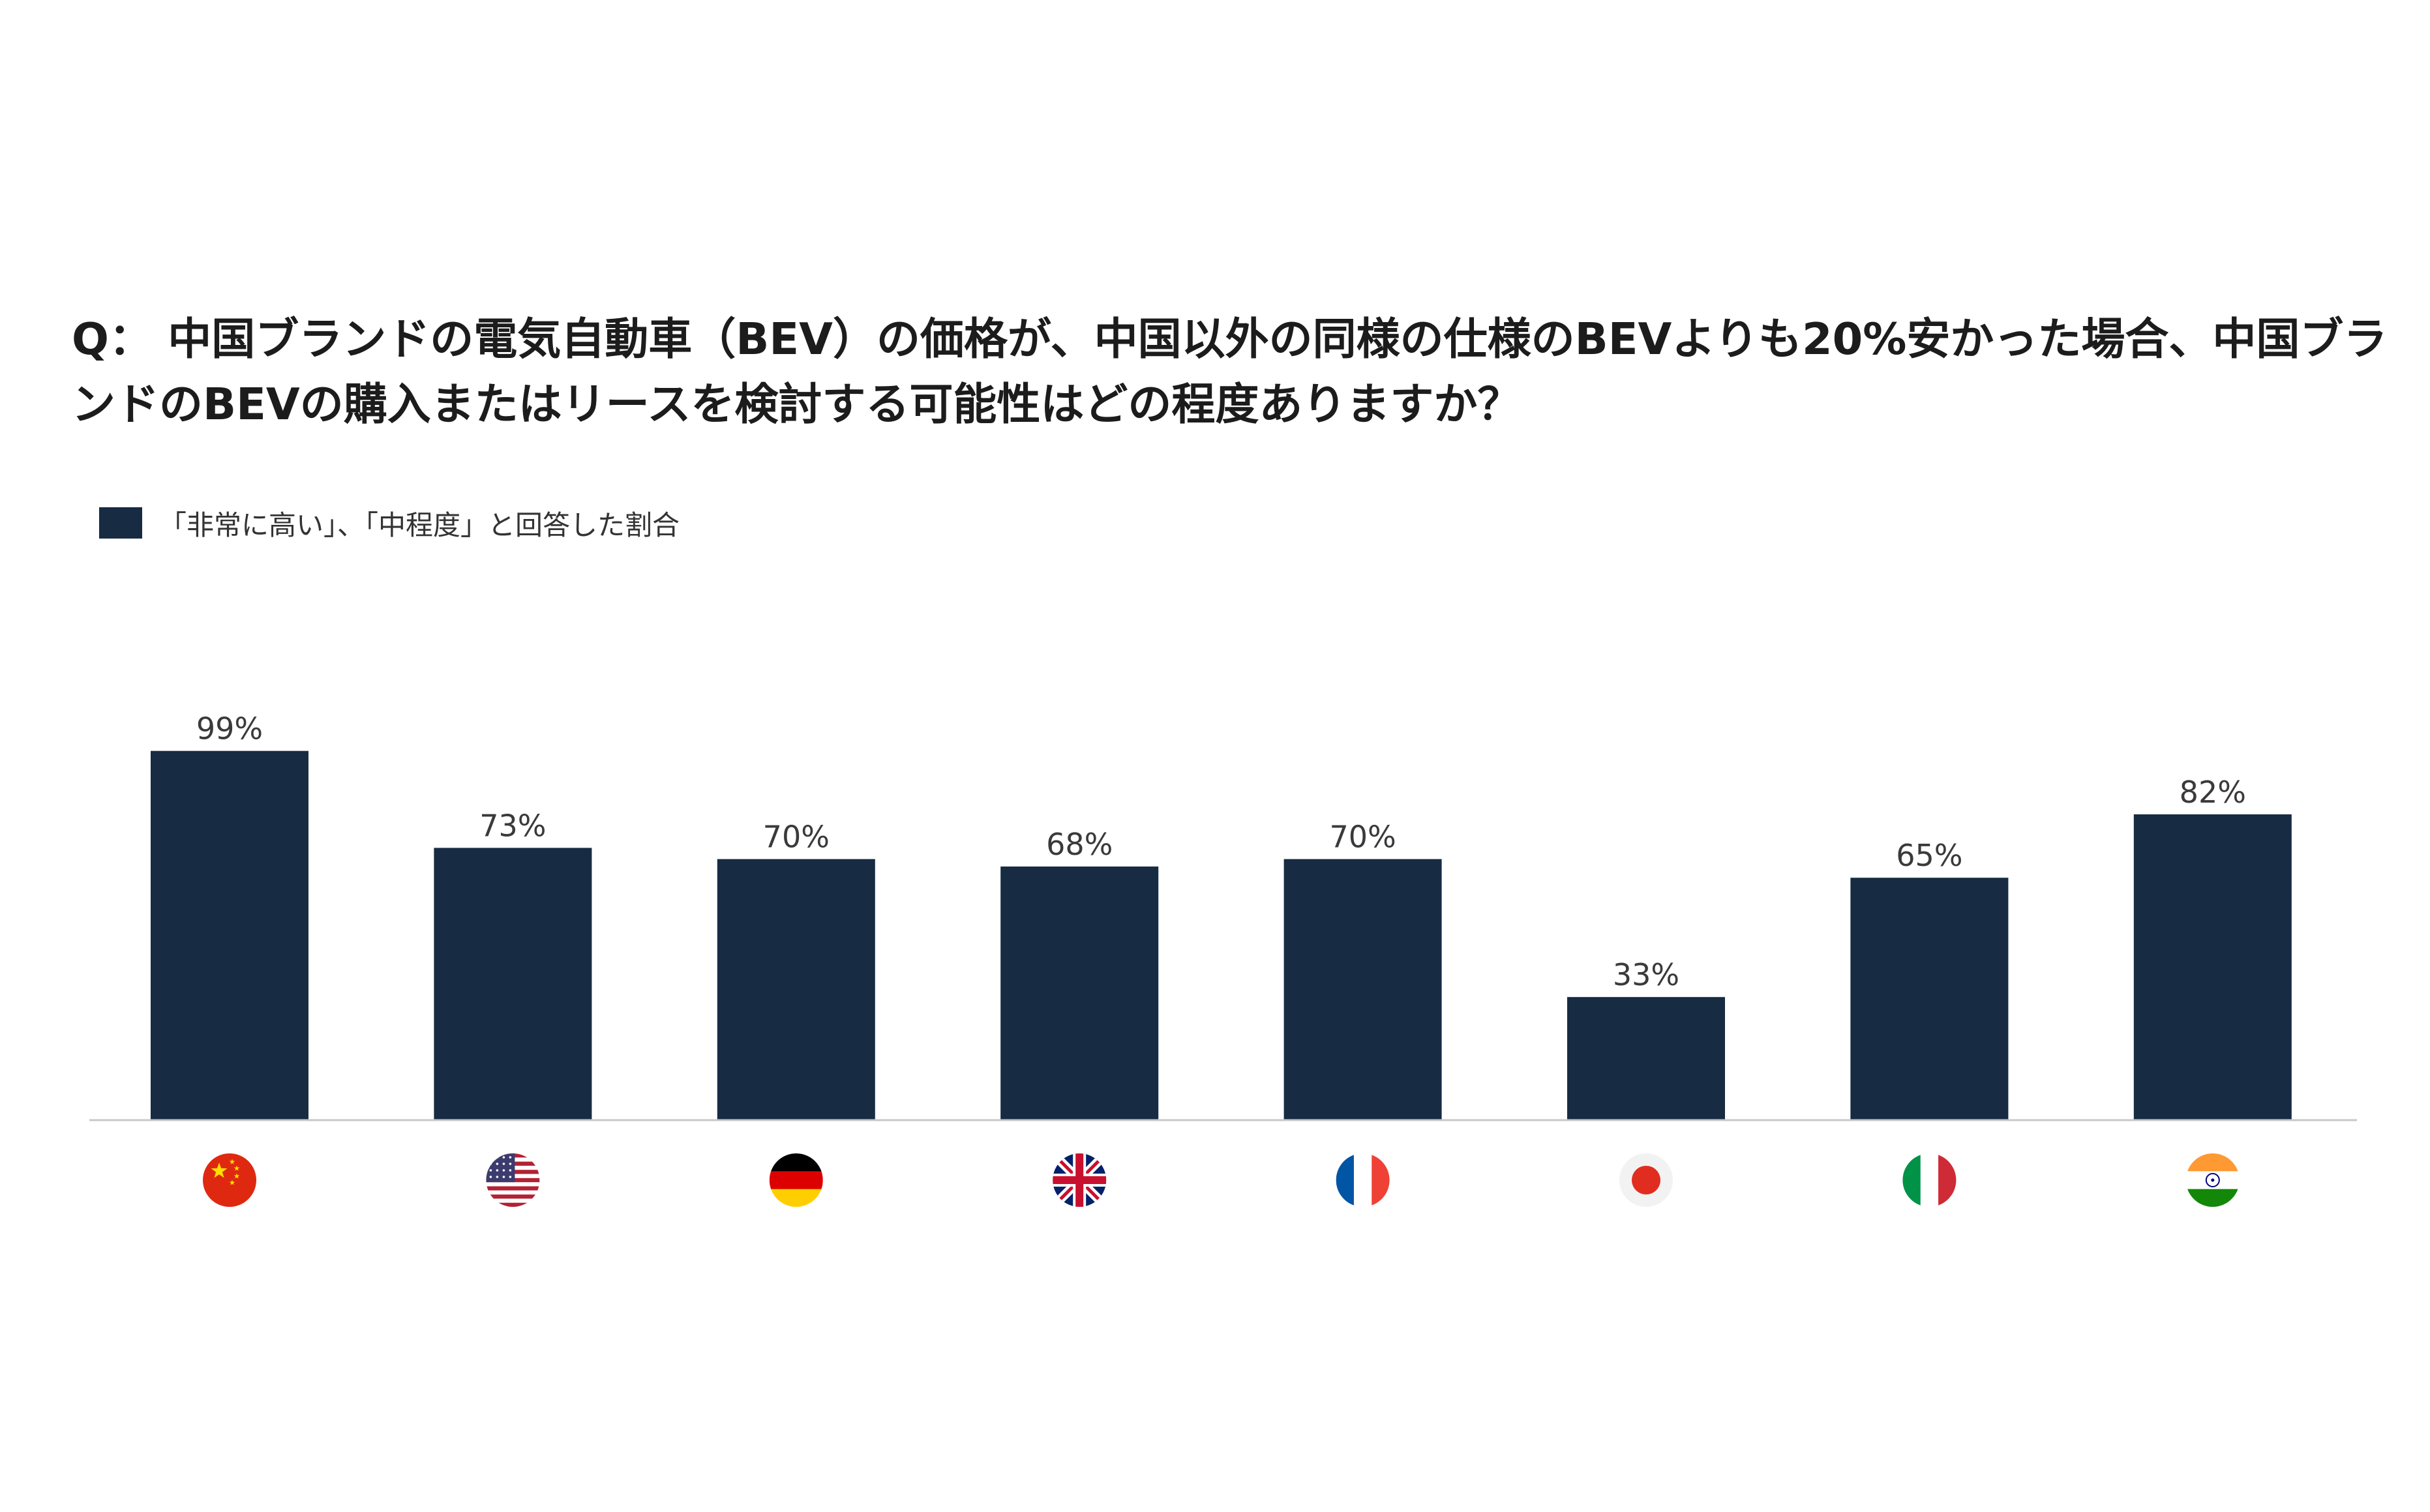  I want to click on france-flag-icon, so click(1363, 1180).